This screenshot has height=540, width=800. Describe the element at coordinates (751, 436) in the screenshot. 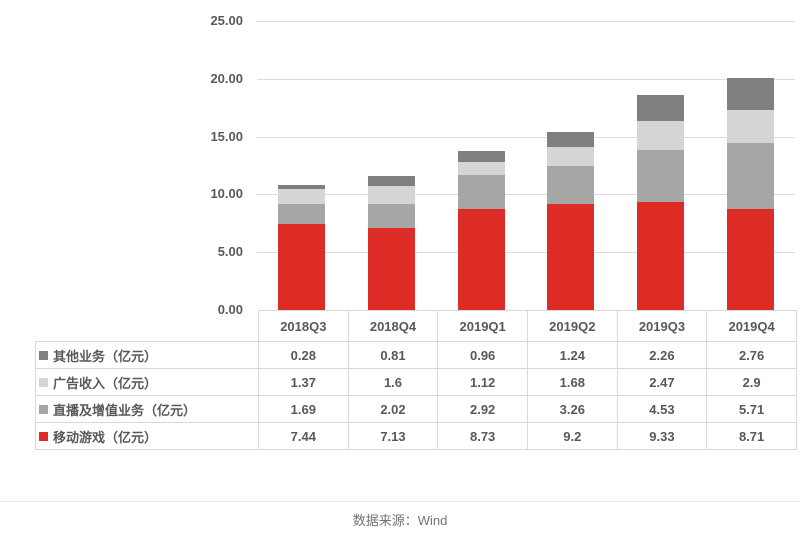

I see `value-cell-mobile-games-2019Q4: 8.71` at that location.